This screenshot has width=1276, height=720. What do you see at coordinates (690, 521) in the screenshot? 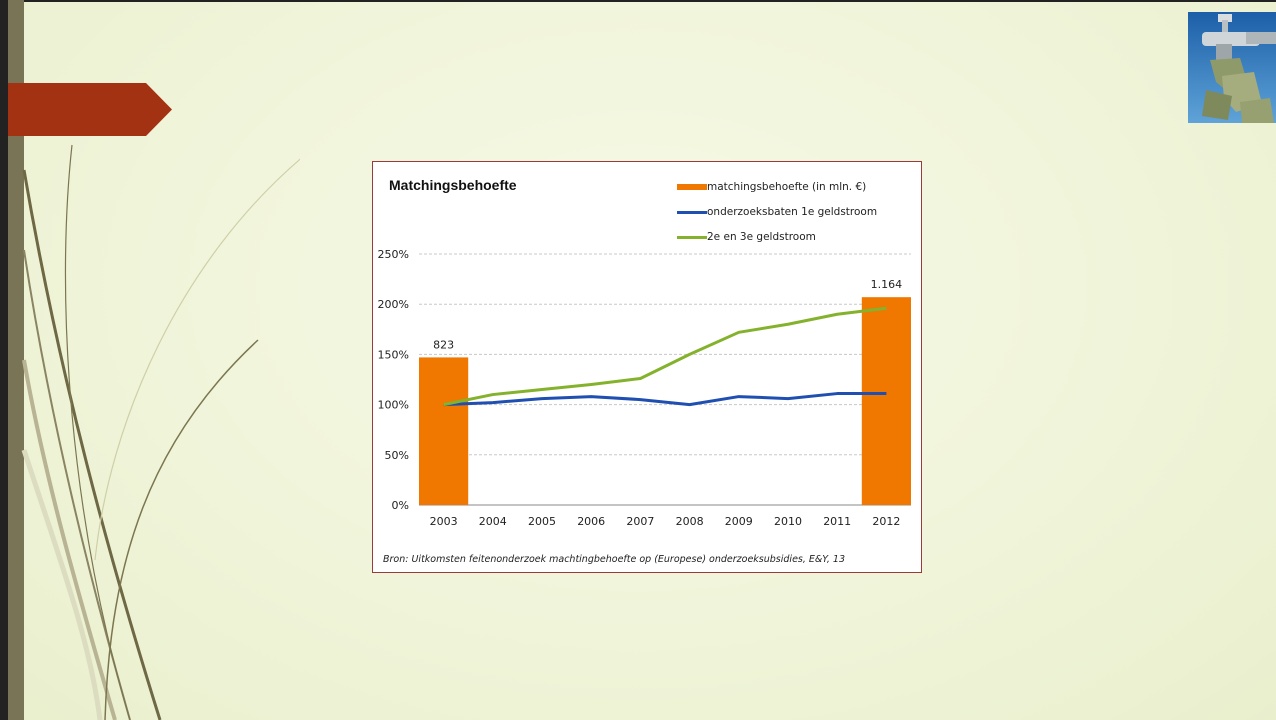
I see `x-tick-label: 2008` at bounding box center [690, 521].